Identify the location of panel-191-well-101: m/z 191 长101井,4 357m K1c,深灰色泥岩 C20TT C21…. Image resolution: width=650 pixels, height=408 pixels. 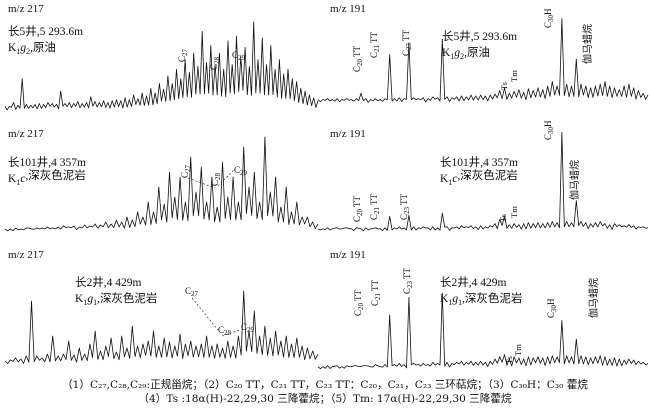
(483, 176).